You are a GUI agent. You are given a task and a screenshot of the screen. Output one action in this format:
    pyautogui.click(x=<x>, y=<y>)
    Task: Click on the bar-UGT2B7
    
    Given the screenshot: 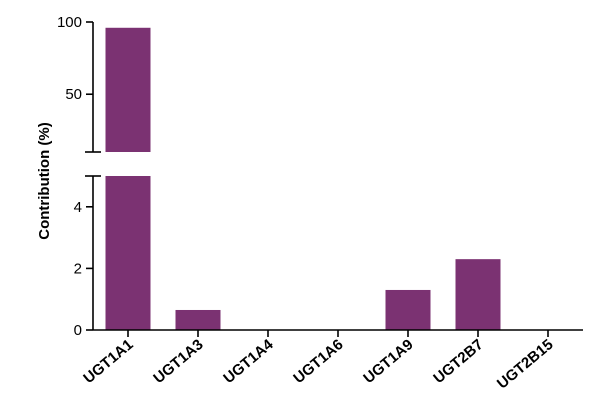 What is the action you would take?
    pyautogui.click(x=478, y=294)
    